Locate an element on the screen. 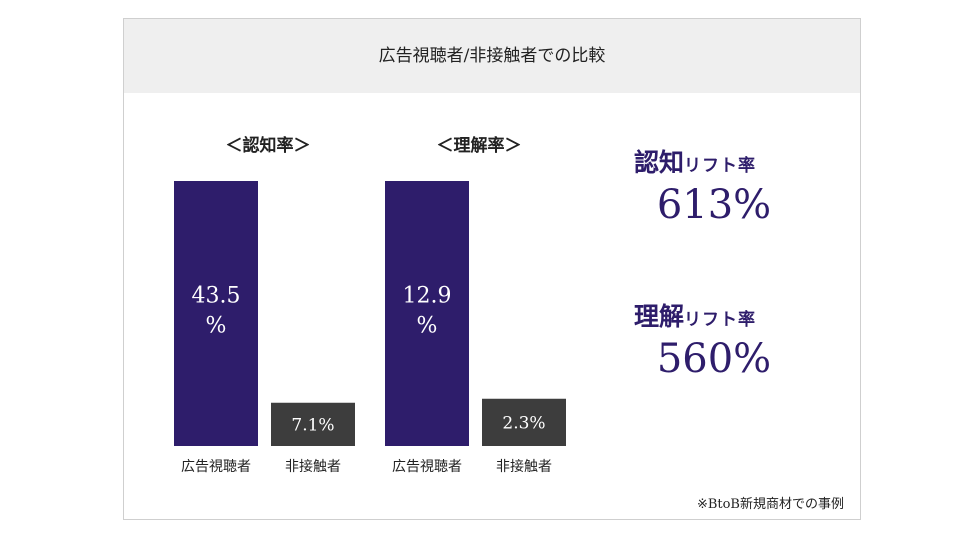  lift-understanding-value: 560% is located at coordinates (714, 359).